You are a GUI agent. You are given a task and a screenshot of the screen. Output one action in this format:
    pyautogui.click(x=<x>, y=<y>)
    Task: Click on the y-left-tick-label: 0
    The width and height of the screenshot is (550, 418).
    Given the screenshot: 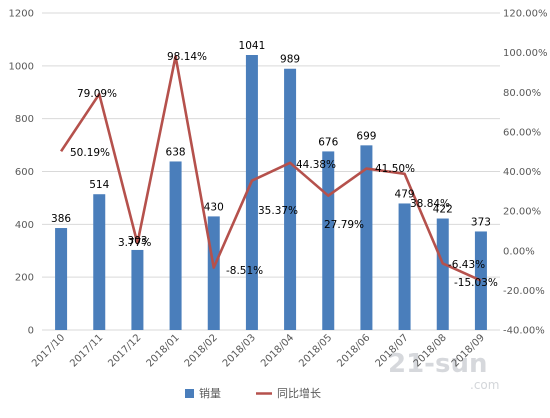 What is the action you would take?
    pyautogui.click(x=31, y=331)
    